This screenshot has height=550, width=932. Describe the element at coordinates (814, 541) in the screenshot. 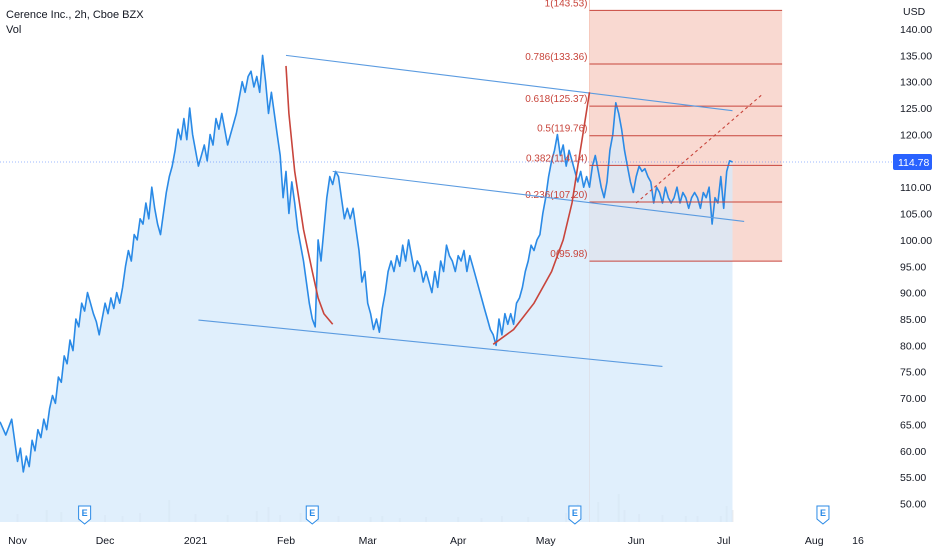

I see `x-tick-label: Aug` at that location.